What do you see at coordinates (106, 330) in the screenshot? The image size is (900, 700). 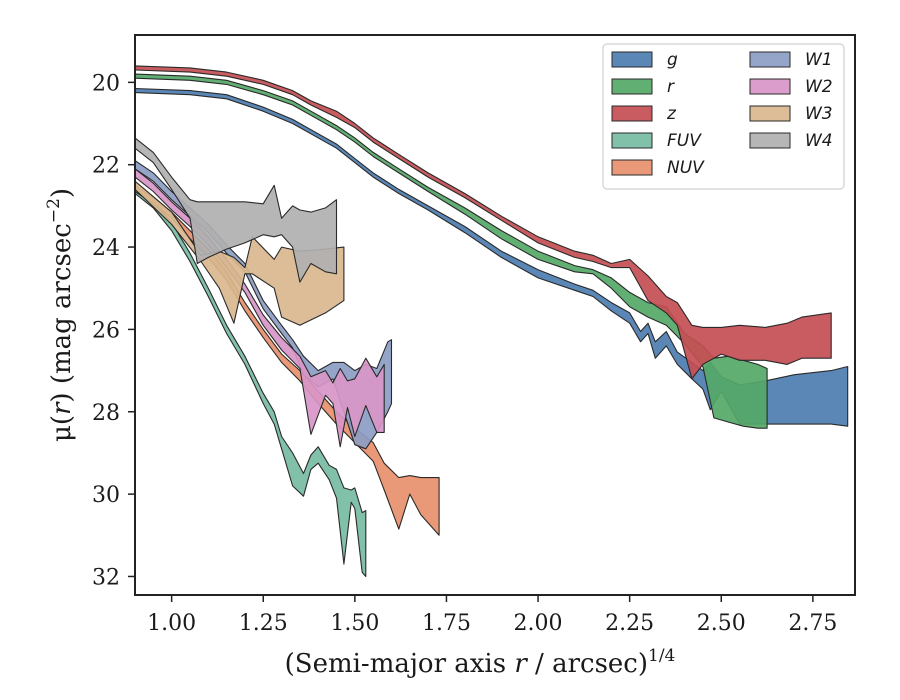 I see `y-tick-label: 26` at bounding box center [106, 330].